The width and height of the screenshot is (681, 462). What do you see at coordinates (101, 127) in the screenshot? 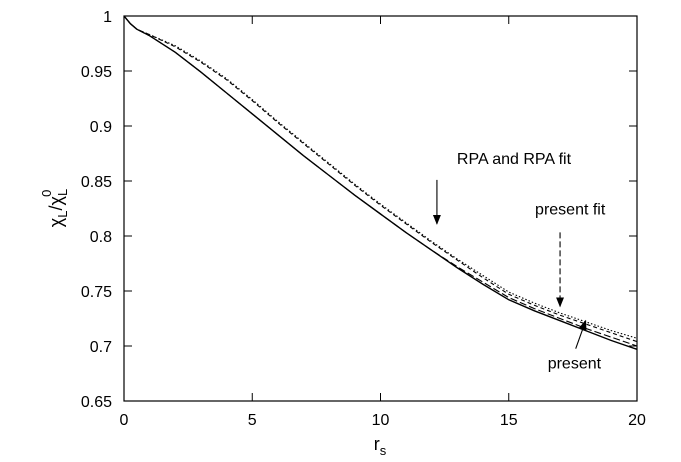
I see `y-tick-label: 0.9` at bounding box center [101, 127].